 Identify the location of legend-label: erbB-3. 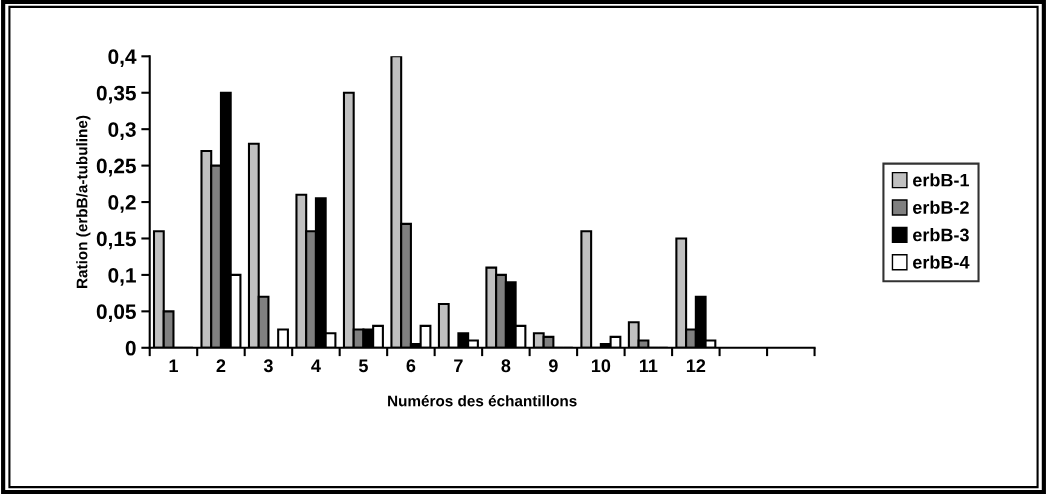
(941, 235).